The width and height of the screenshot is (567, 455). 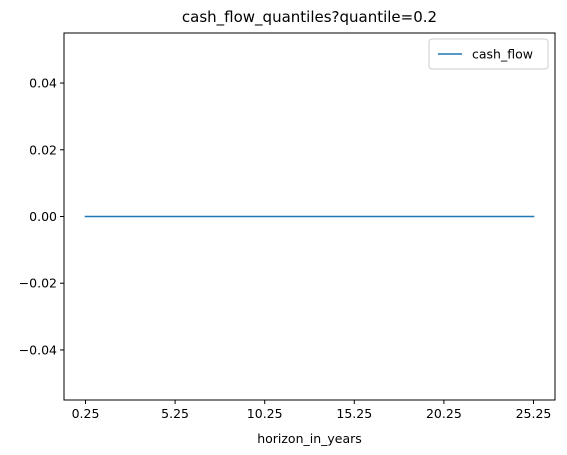 What do you see at coordinates (444, 413) in the screenshot?
I see `x-tick-label: 20.25` at bounding box center [444, 413].